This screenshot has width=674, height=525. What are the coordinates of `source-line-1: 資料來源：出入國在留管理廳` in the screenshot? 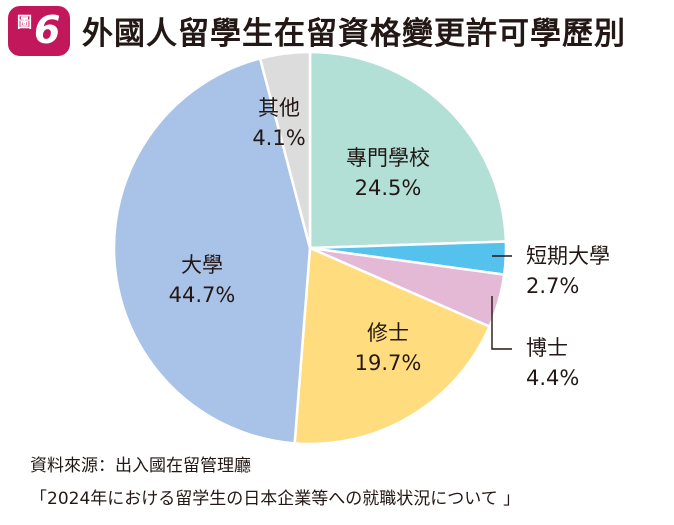 It's located at (140, 466).